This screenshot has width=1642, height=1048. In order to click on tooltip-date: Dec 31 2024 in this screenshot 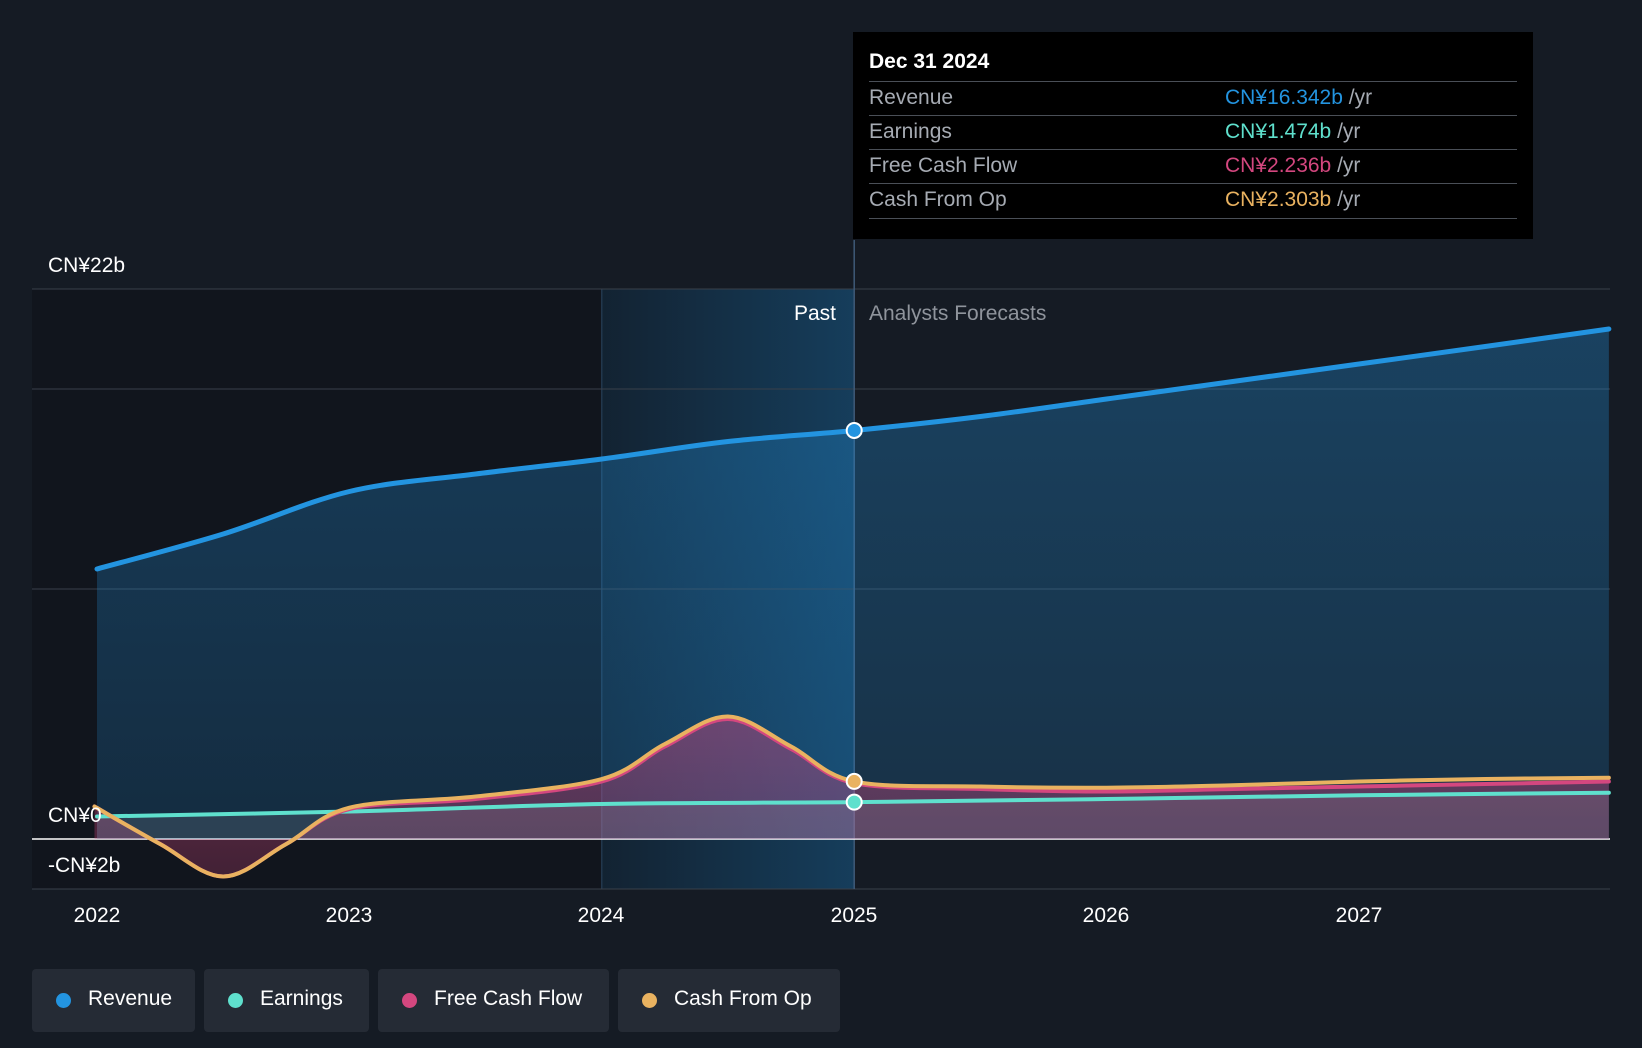, I will do `click(929, 61)`.